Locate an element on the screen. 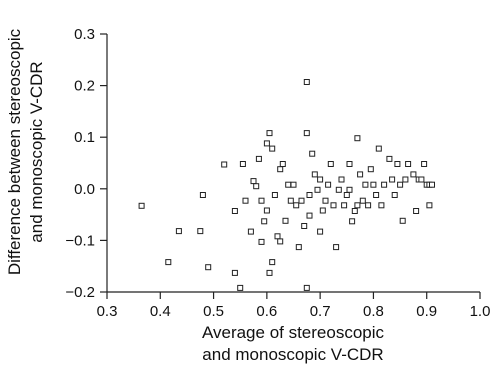 Image resolution: width=490 pixels, height=371 pixels. x-tick-label: 0.8 is located at coordinates (373, 311).